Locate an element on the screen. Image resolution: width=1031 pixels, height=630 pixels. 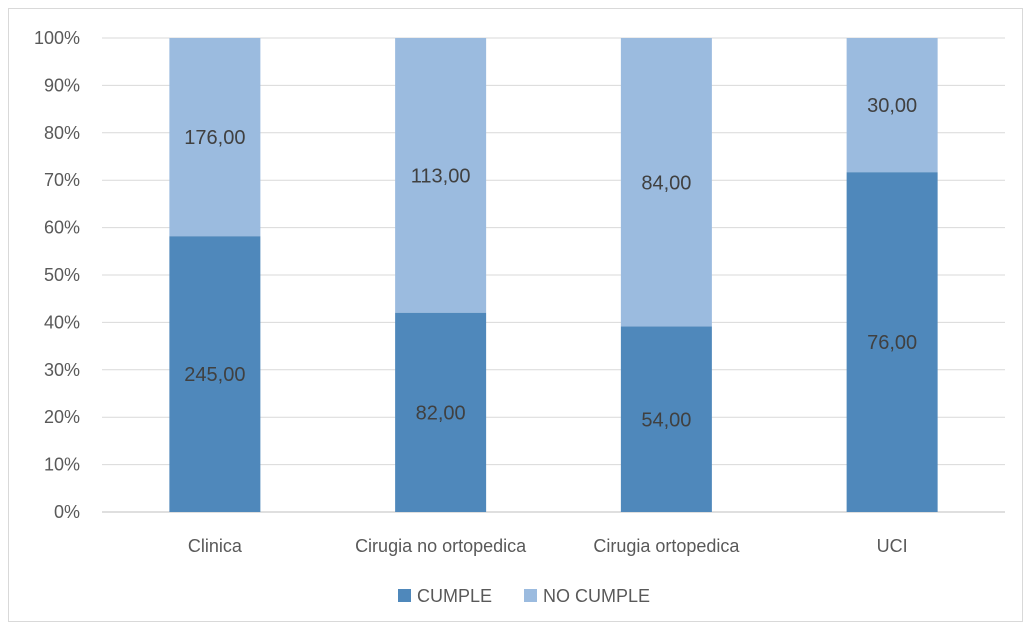
x-category-label: UCI is located at coordinates (892, 546).